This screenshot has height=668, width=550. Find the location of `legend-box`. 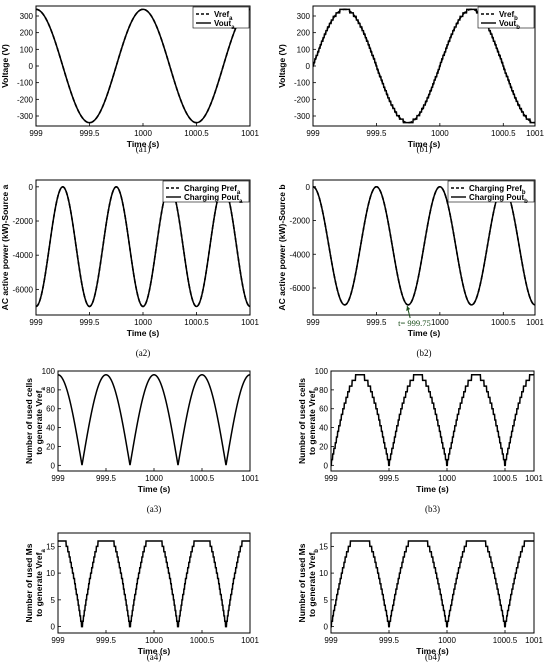

legend-box is located at coordinates (206, 191).